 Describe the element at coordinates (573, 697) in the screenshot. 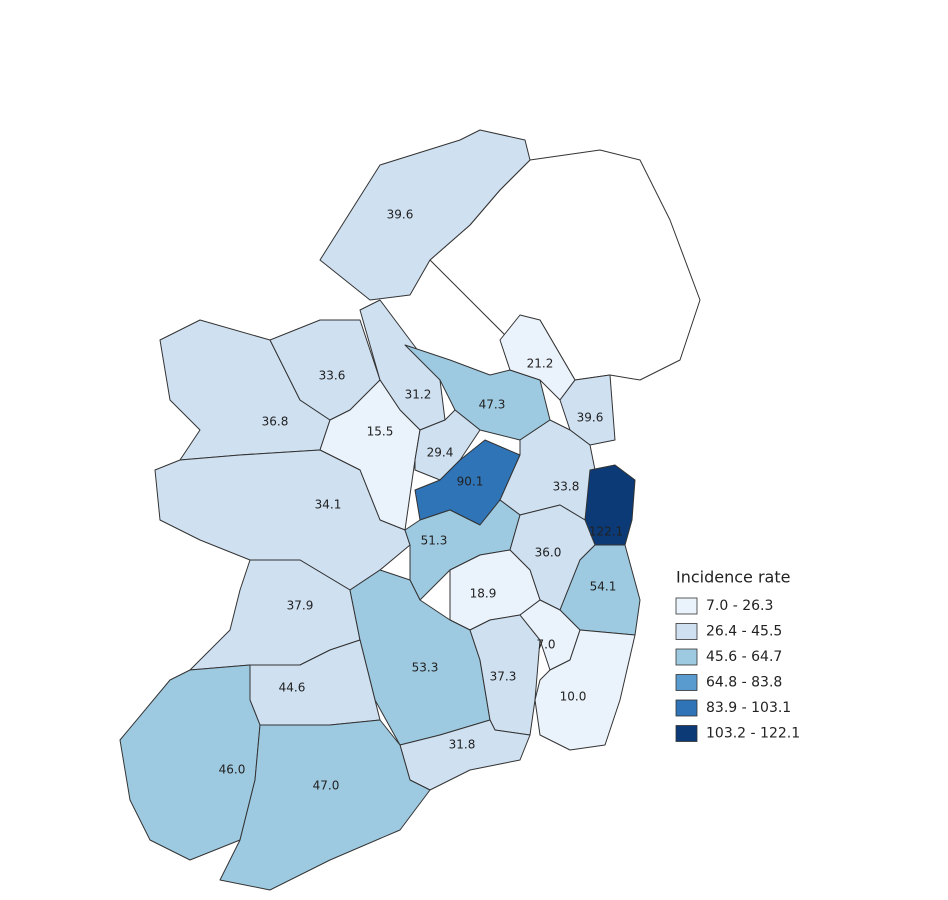

I see `region-value: 10.0` at that location.